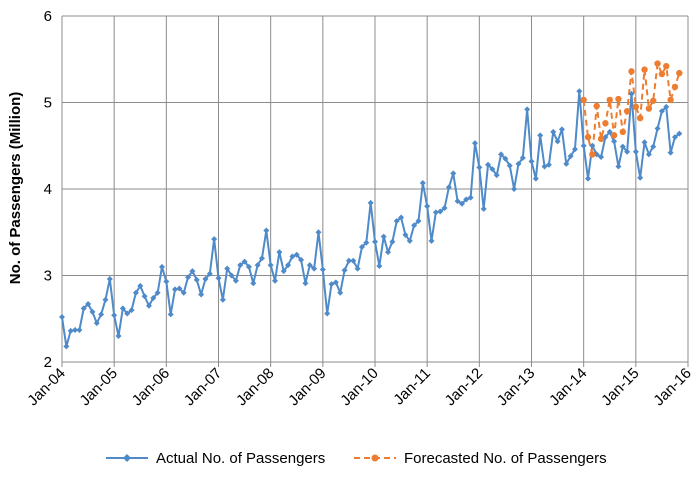  Describe the element at coordinates (240, 458) in the screenshot. I see `legend-label-actual: Actual No. of Passengers` at that location.